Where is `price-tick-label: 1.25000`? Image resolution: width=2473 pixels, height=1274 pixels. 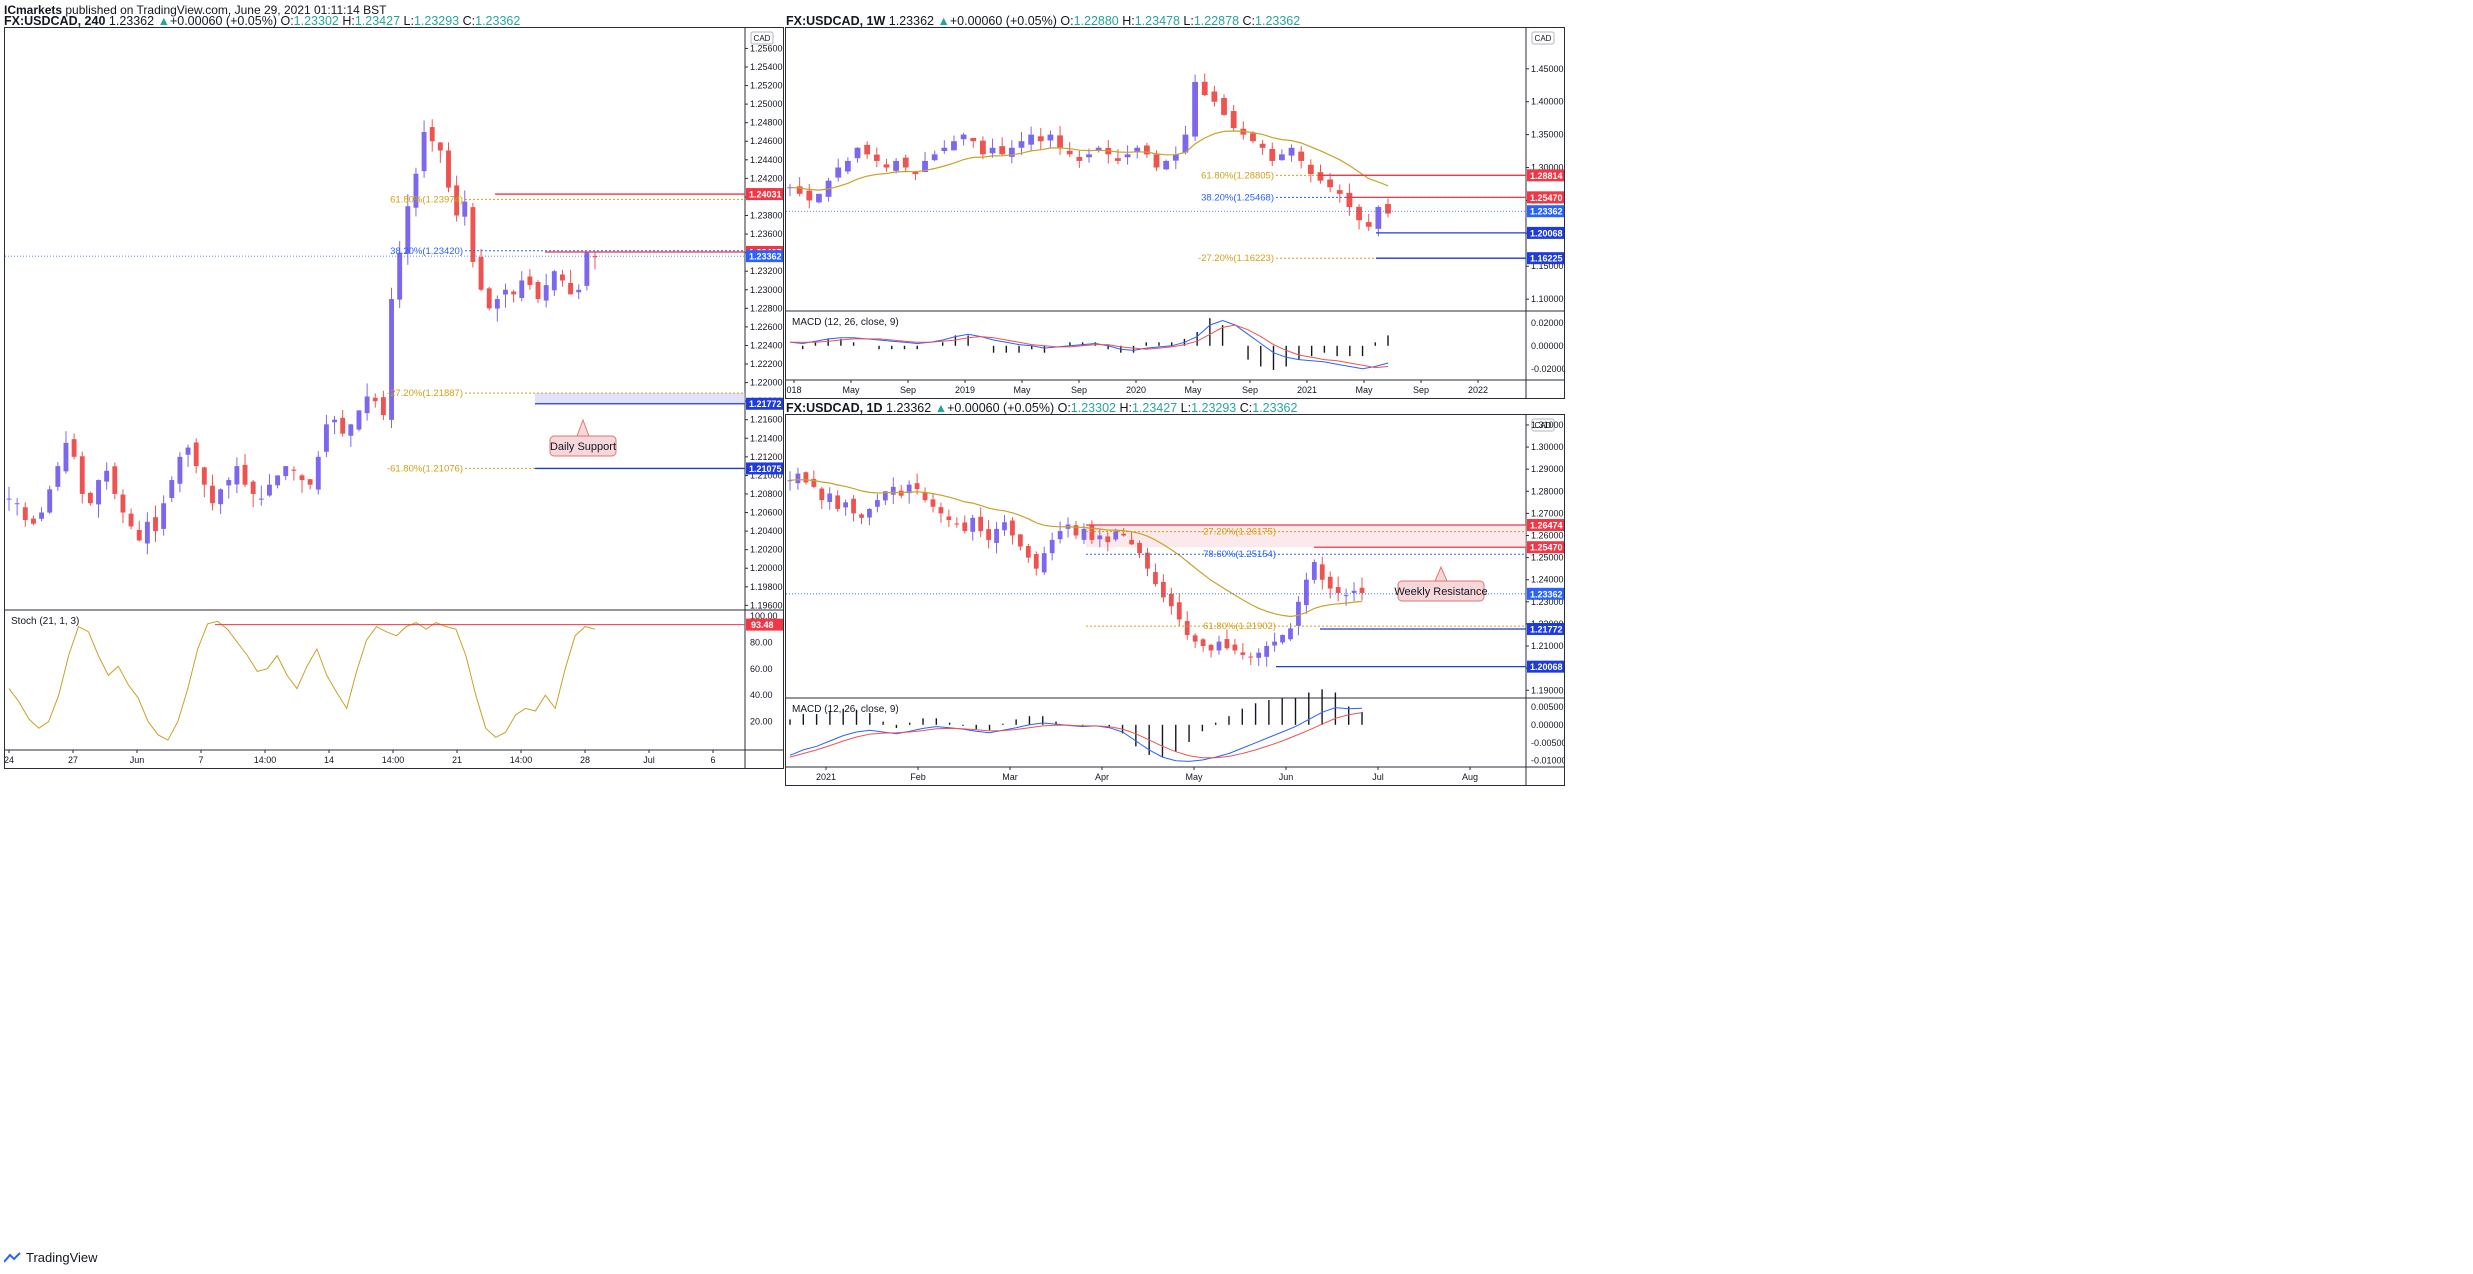 price-tick-label: 1.25000 is located at coordinates (1547, 558).